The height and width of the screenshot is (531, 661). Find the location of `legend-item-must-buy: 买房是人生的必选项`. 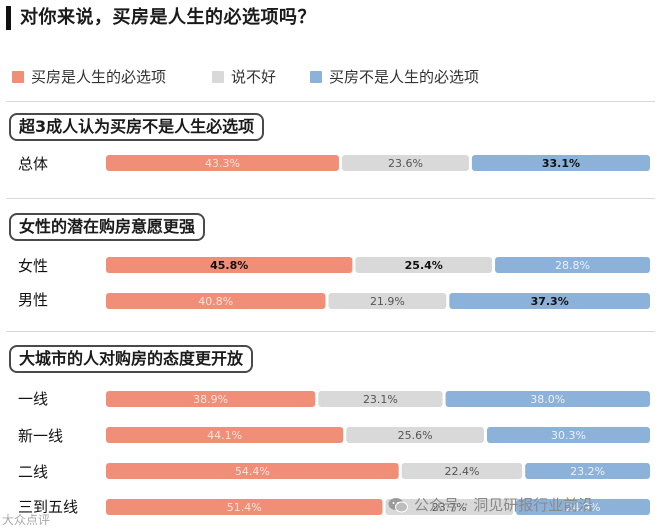

legend-item-must-buy: 买房是人生的必选项 is located at coordinates (89, 76).